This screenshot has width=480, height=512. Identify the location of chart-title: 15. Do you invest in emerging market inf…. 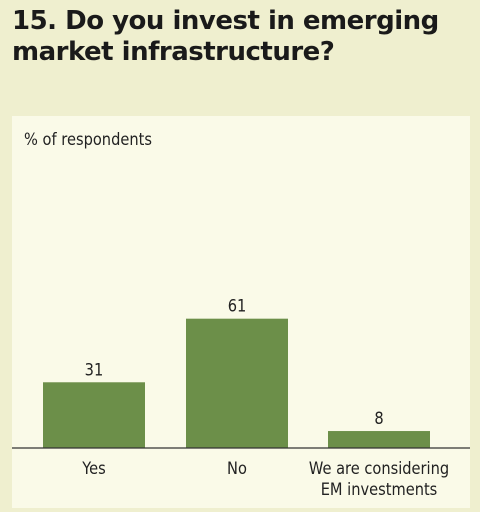
(225, 36).